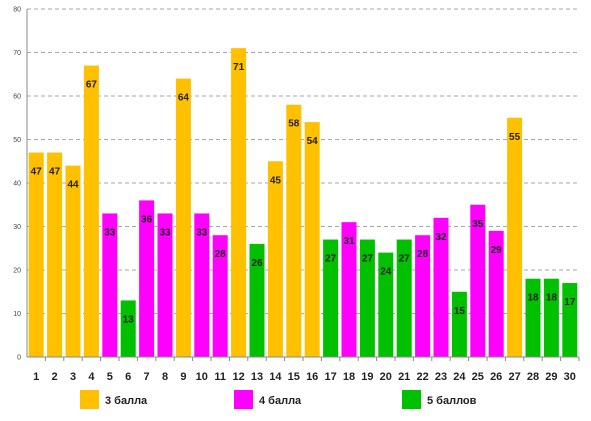 This screenshot has width=591, height=421. Describe the element at coordinates (128, 377) in the screenshot. I see `x-tick-label: 6` at that location.